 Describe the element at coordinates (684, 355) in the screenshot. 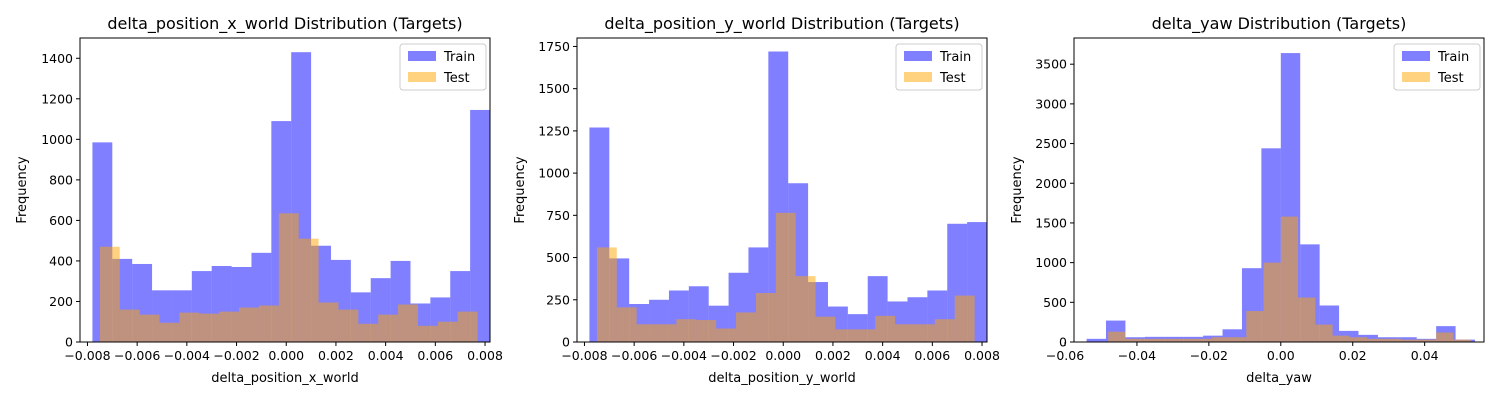

I see `x-tick-label: −0.004` at that location.